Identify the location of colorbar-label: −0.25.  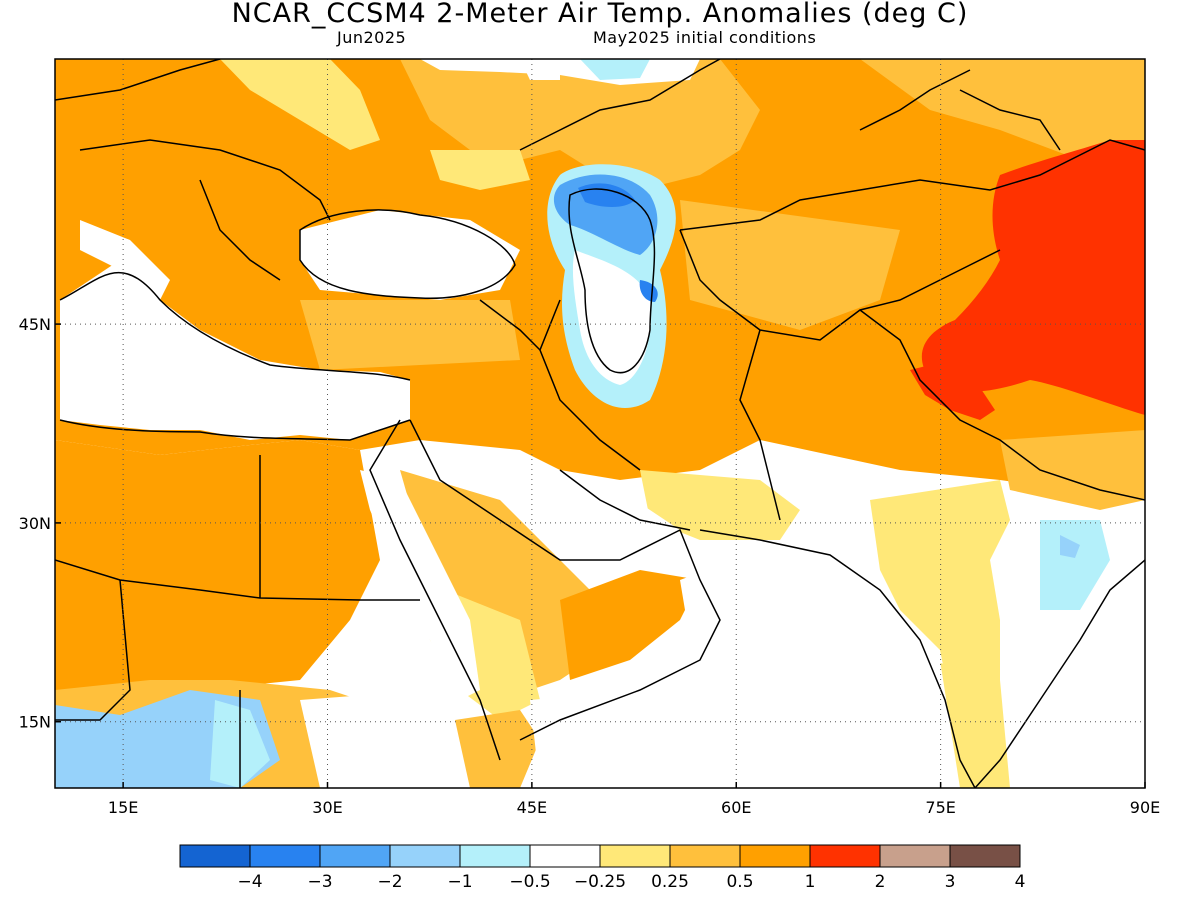
(600, 882).